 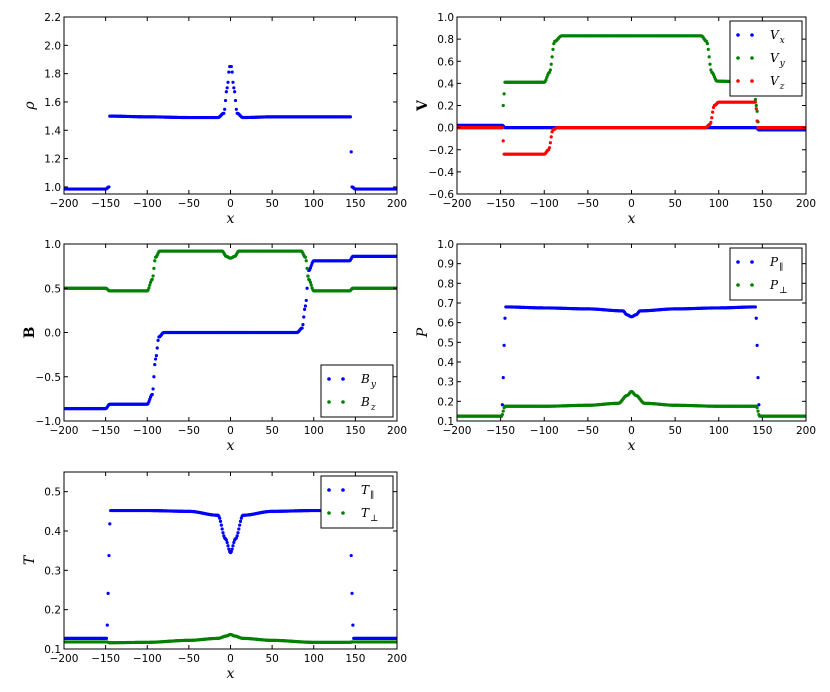 I want to click on y-axis-label: P, so click(x=423, y=332).